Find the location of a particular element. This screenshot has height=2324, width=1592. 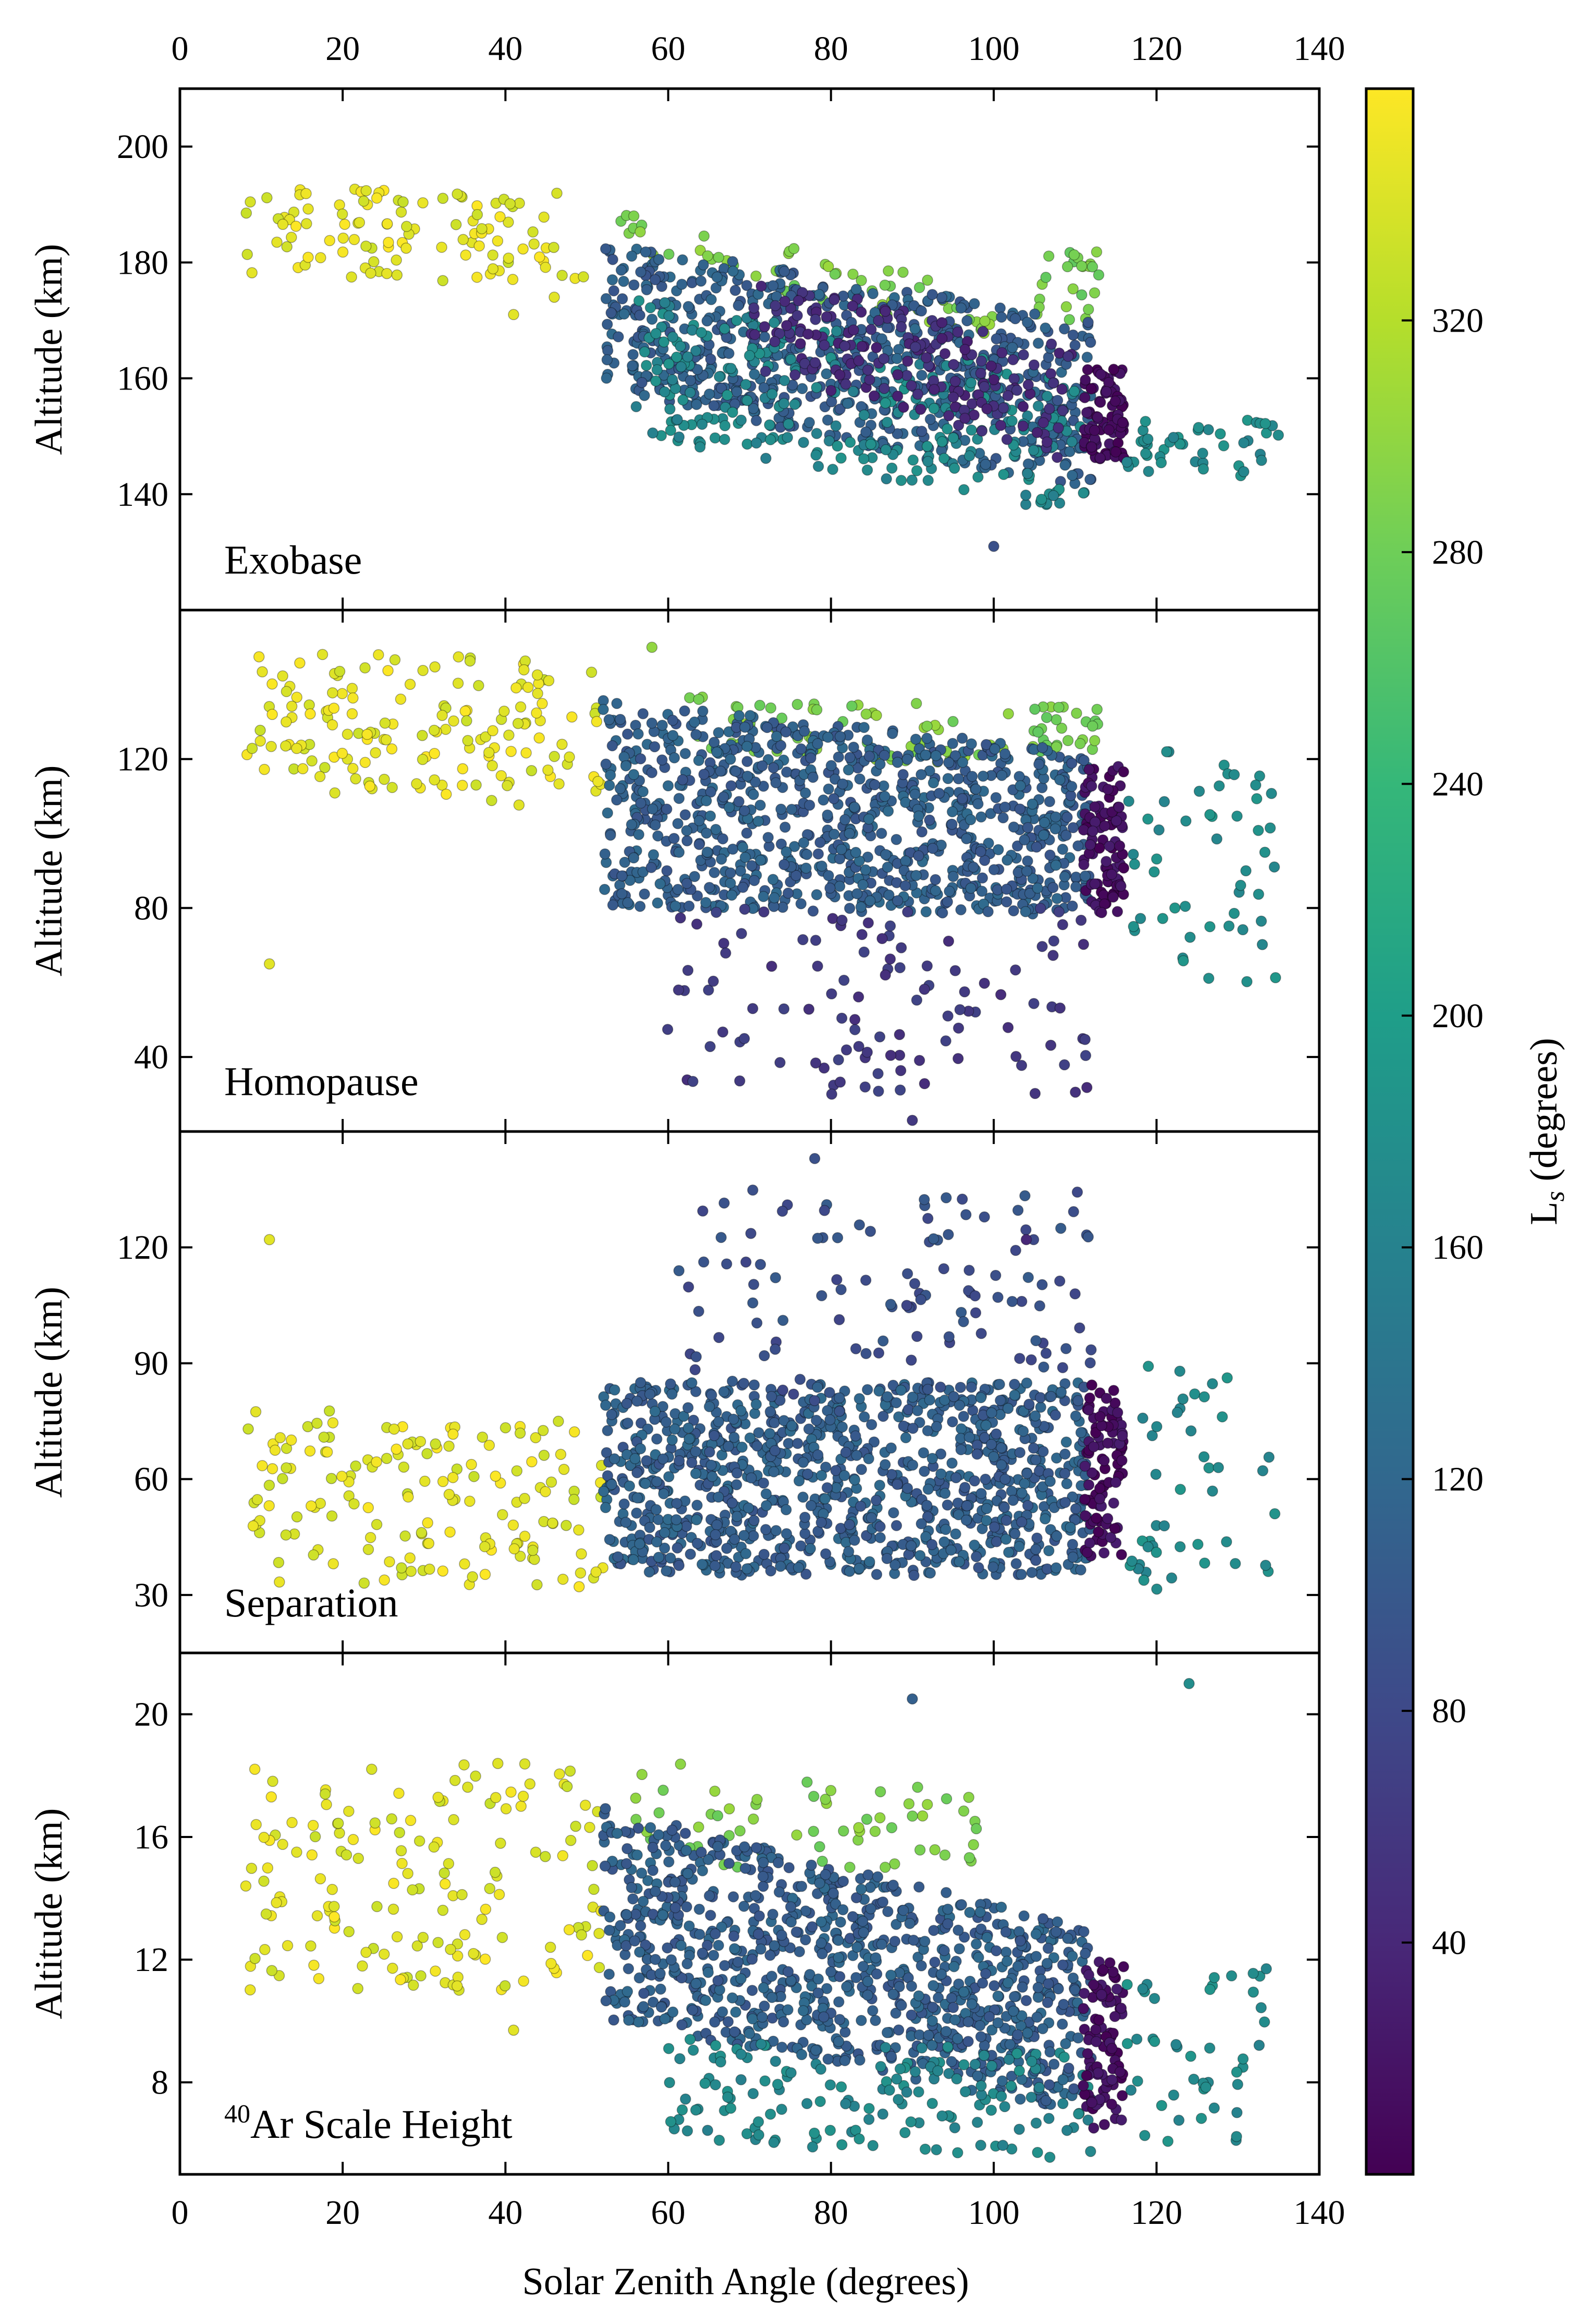

y-axis-label: Altitude (km) is located at coordinates (49, 1393).